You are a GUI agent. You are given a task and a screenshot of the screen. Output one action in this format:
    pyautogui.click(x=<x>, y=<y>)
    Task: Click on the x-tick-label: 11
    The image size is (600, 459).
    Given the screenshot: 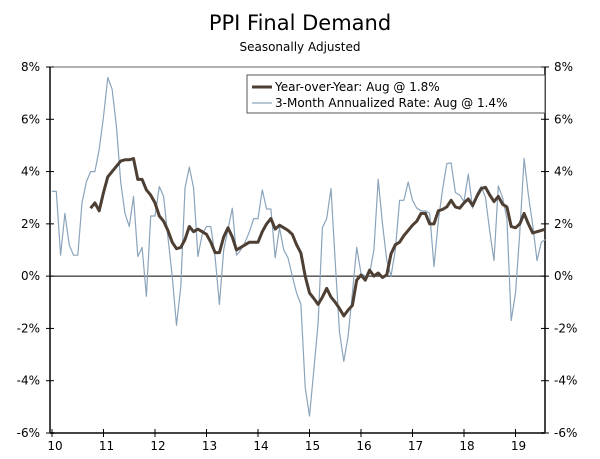 What is the action you would take?
    pyautogui.click(x=106, y=446)
    